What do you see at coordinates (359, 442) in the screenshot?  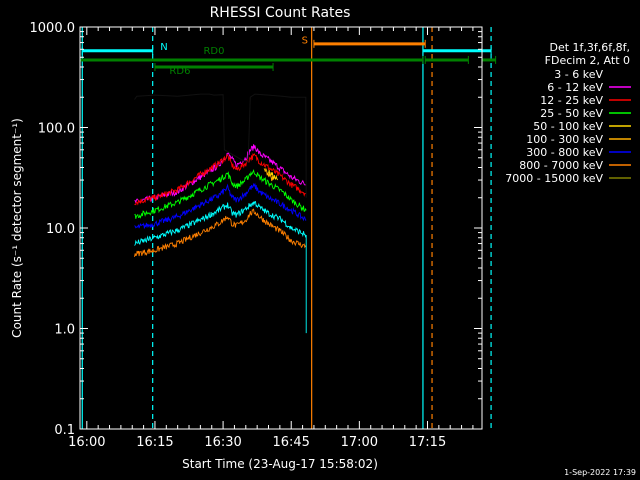 I see `x-tick-label-4: 17:00` at bounding box center [359, 442].